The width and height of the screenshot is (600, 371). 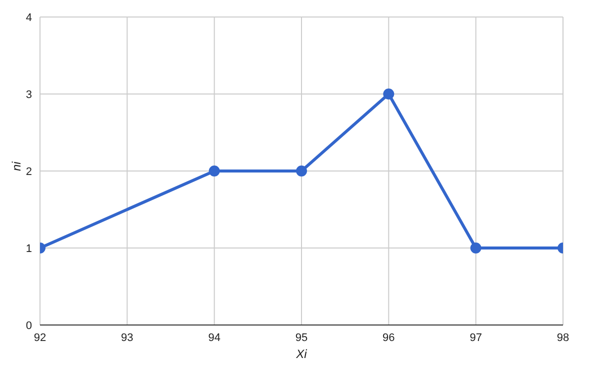 I want to click on x-tick-label: 92, so click(x=40, y=338).